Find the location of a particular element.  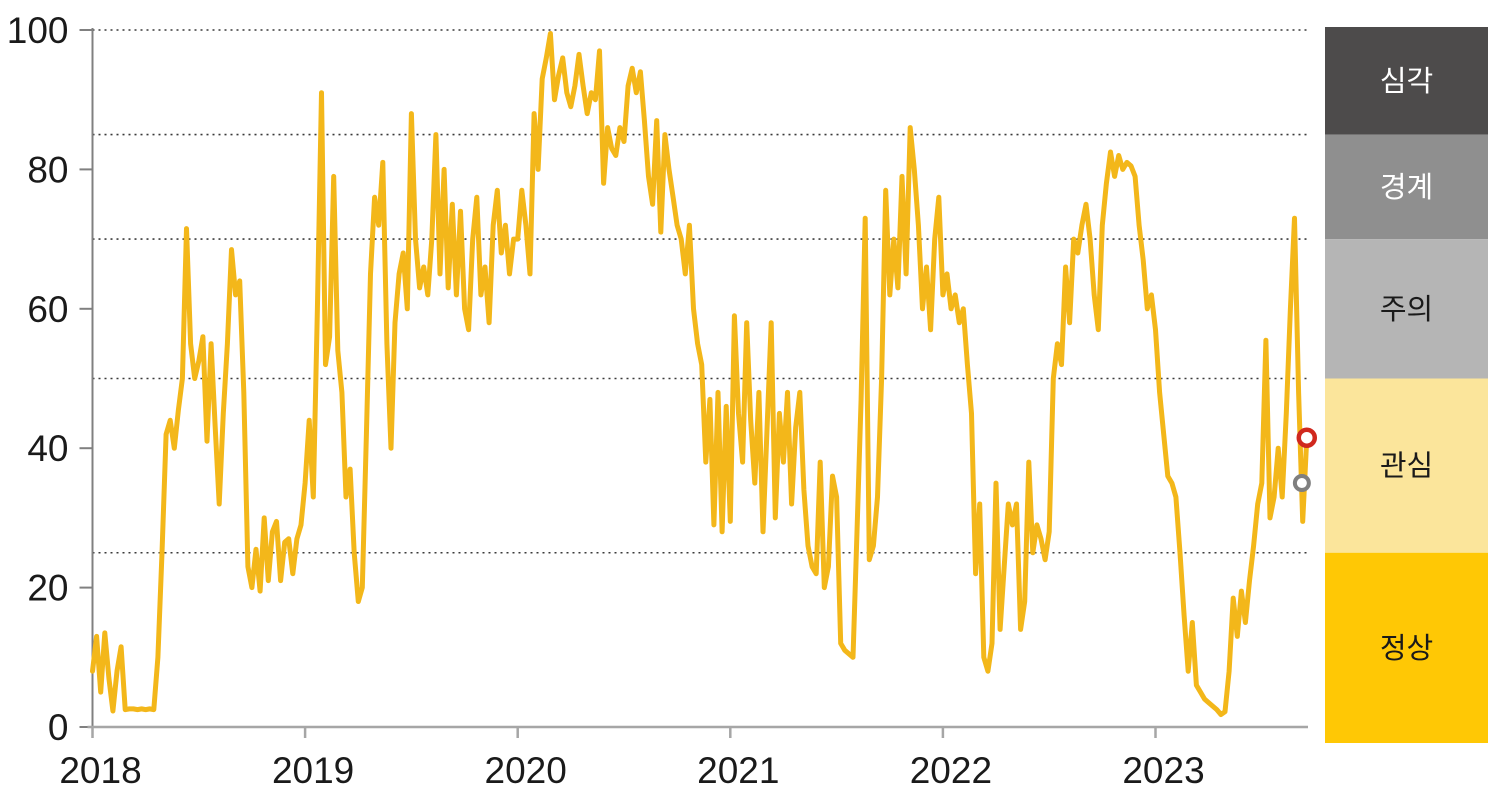

previous-point-marker is located at coordinates (1301, 483).